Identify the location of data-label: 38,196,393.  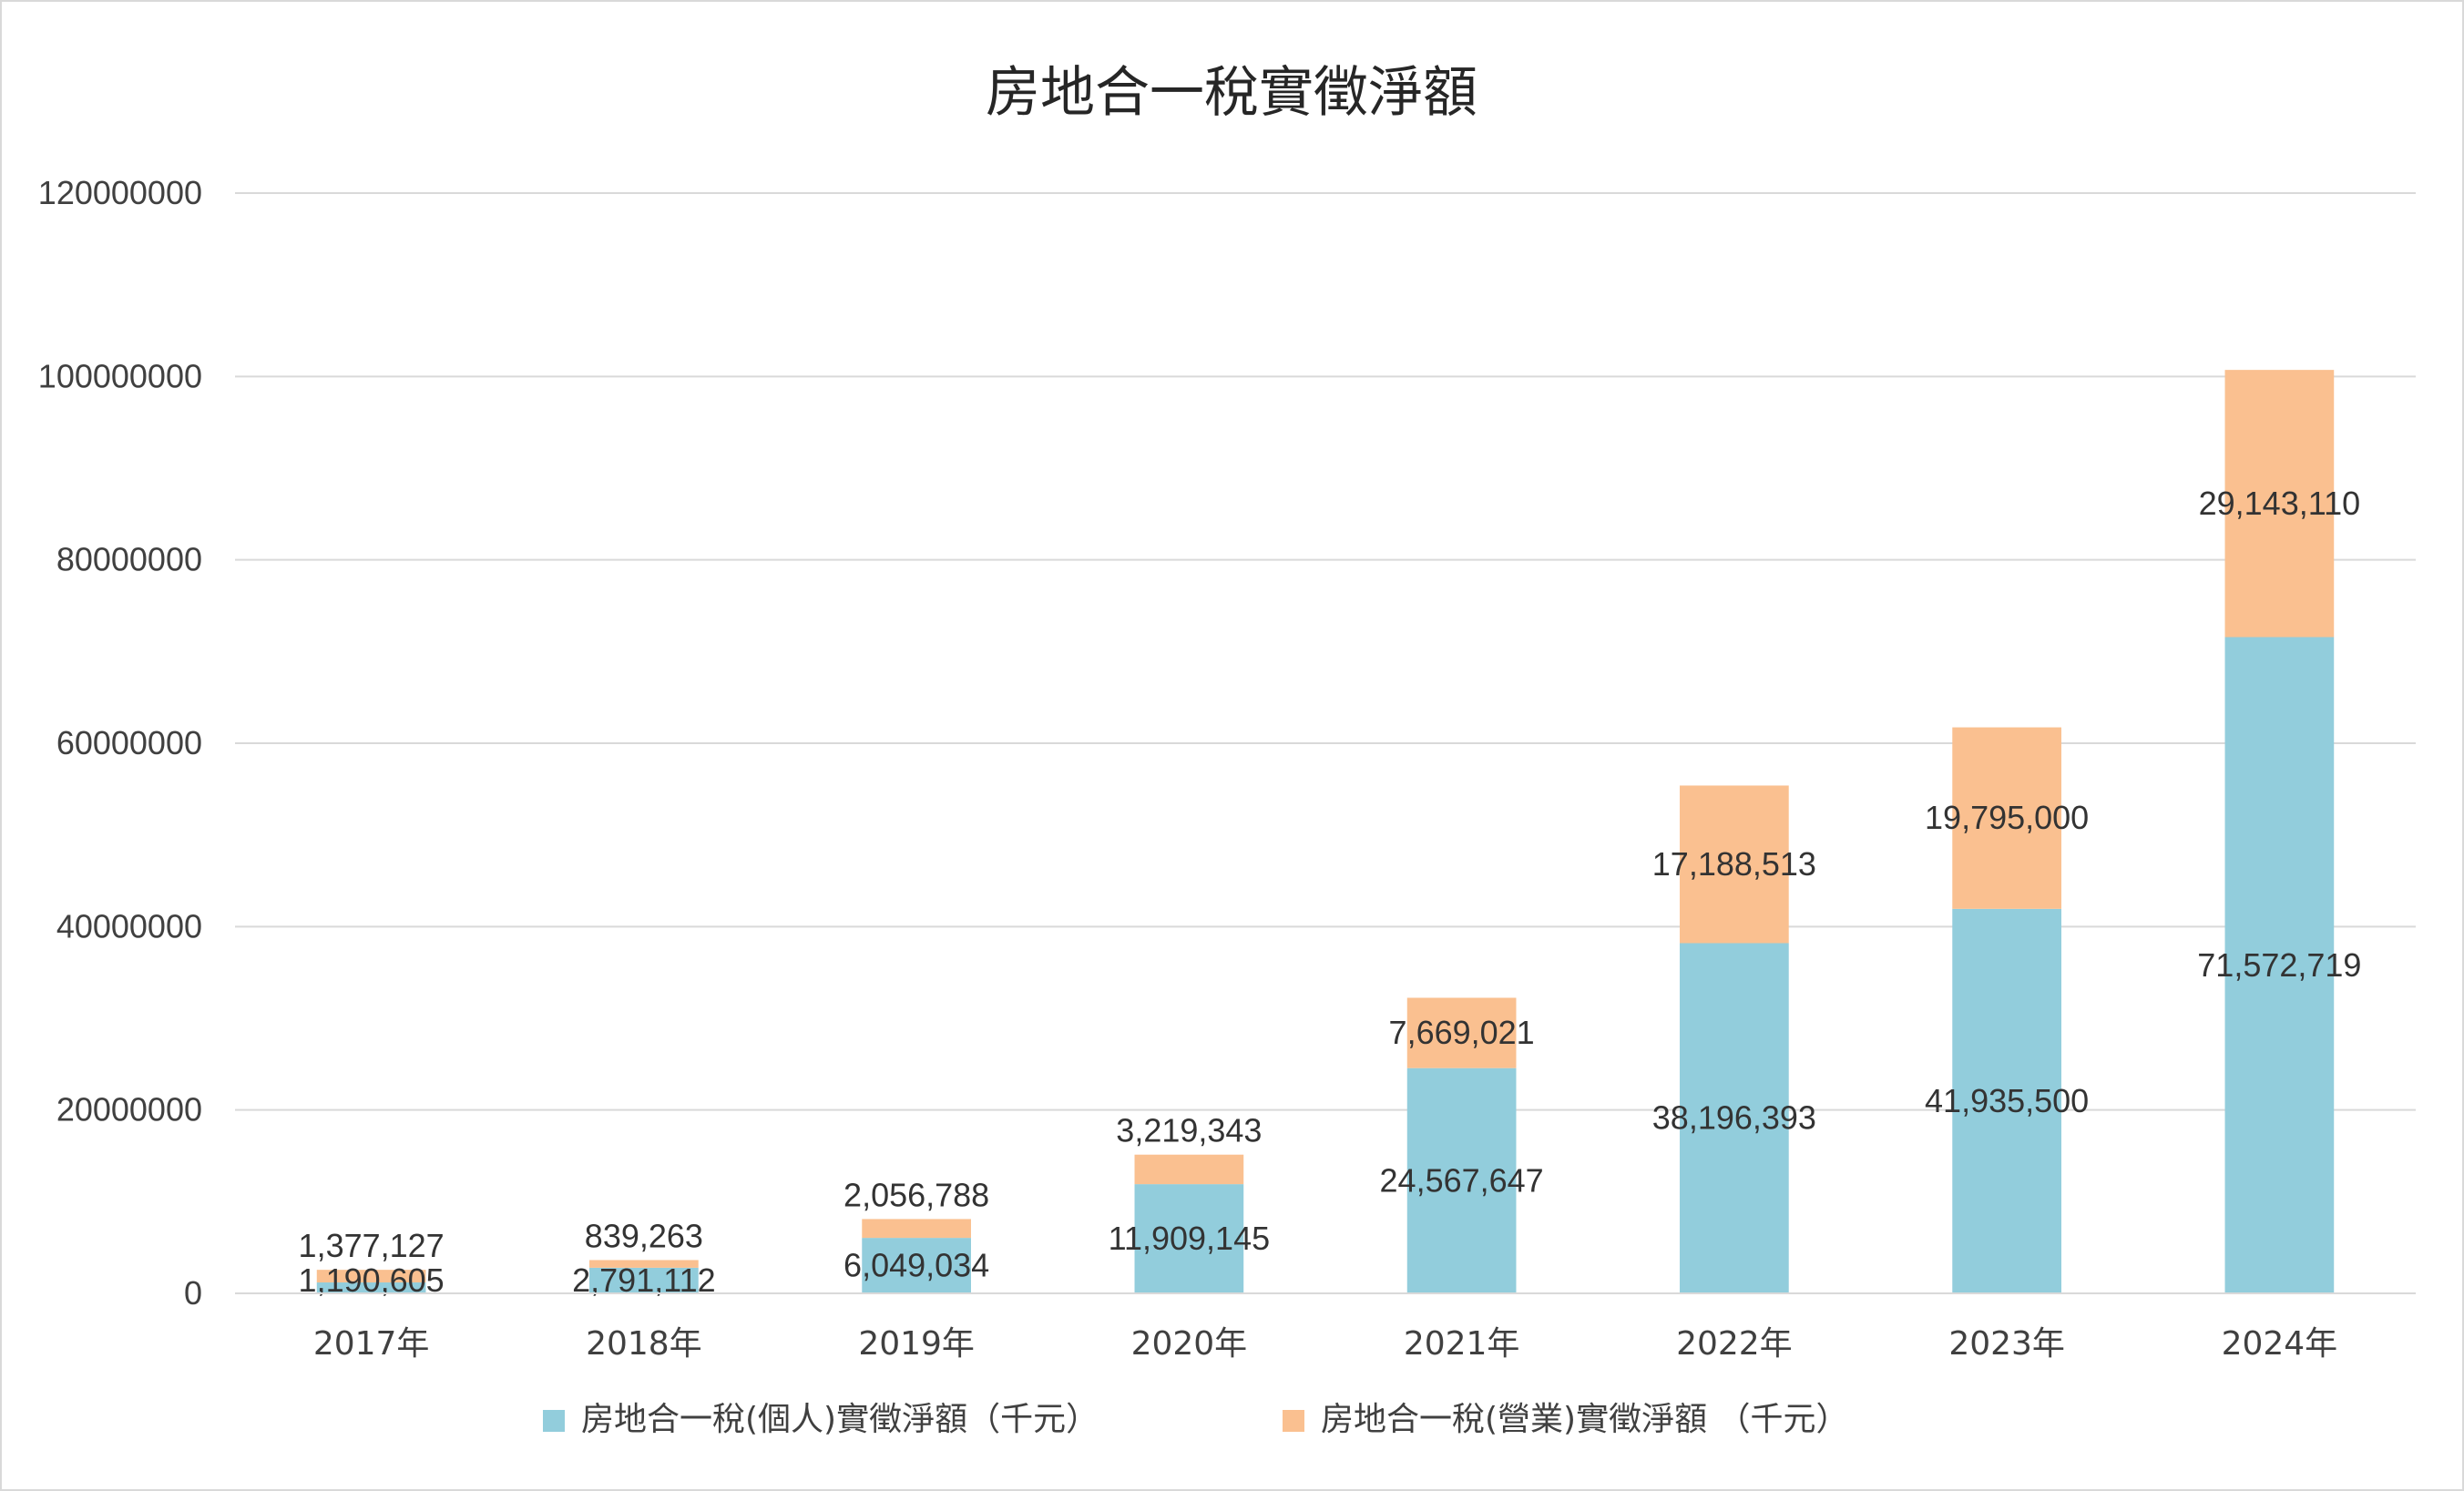
(1734, 1118).